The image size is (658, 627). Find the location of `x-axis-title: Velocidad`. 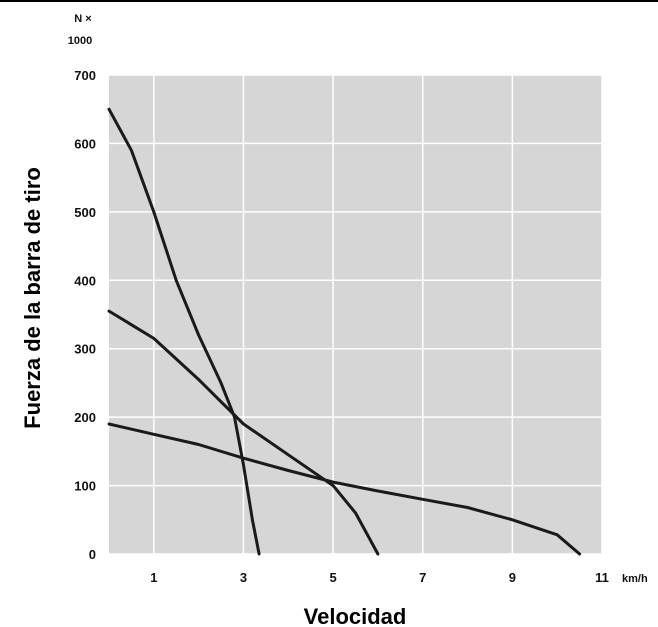

x-axis-title: Velocidad is located at coordinates (355, 615).